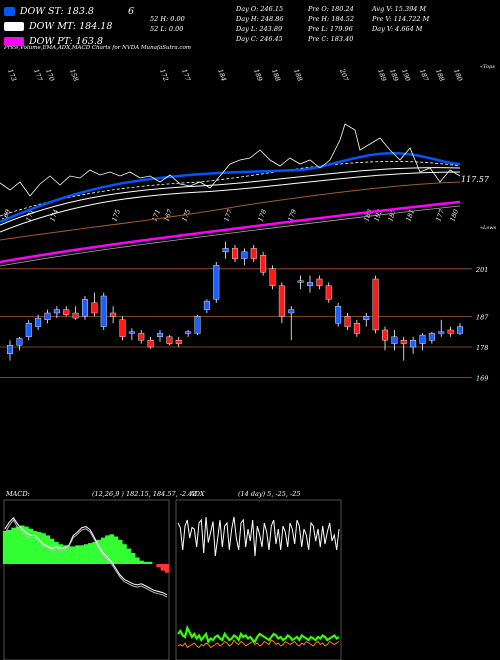 The image size is (500, 660). Describe the element at coordinates (399, 9) in the screenshot. I see `info-avg-v: Avg V: 15.394 M` at that location.